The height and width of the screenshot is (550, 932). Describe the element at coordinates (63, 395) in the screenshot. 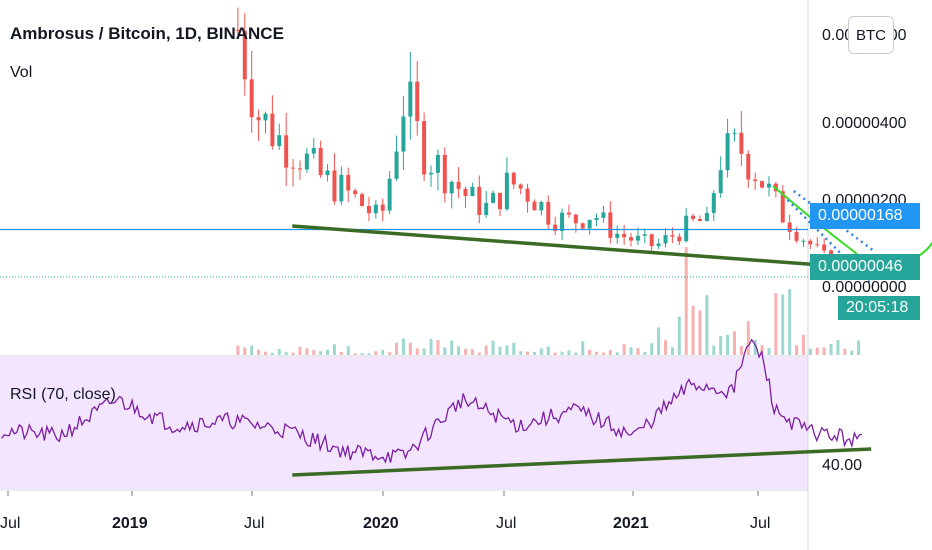

I see `rsi-legend: RSI (70, close)` at that location.